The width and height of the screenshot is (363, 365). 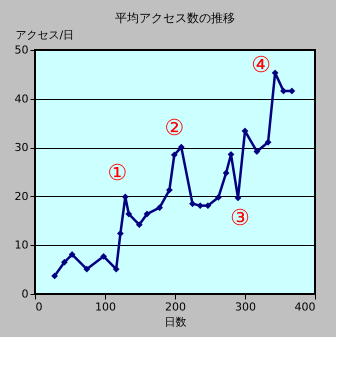 I want to click on x-tick-label: 300, so click(x=245, y=307).